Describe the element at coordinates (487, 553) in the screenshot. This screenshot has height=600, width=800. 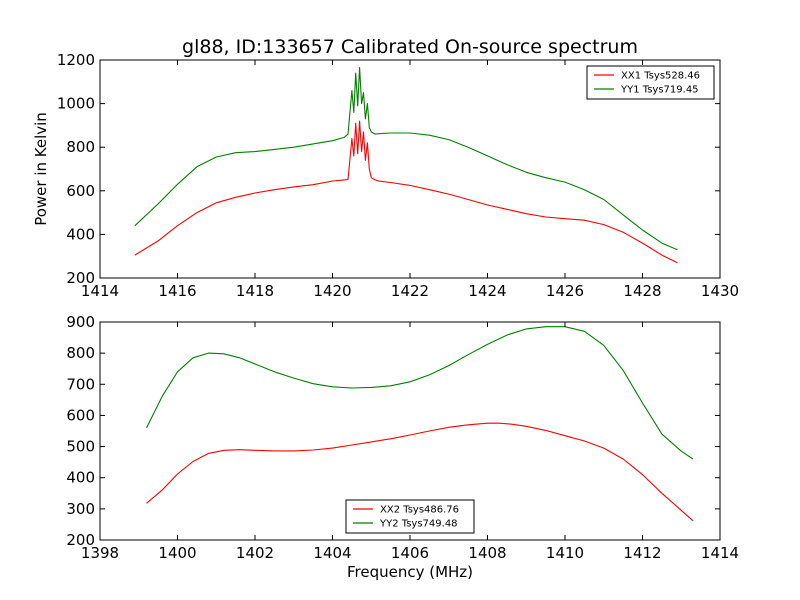
I see `x-tick-label: 1408` at that location.